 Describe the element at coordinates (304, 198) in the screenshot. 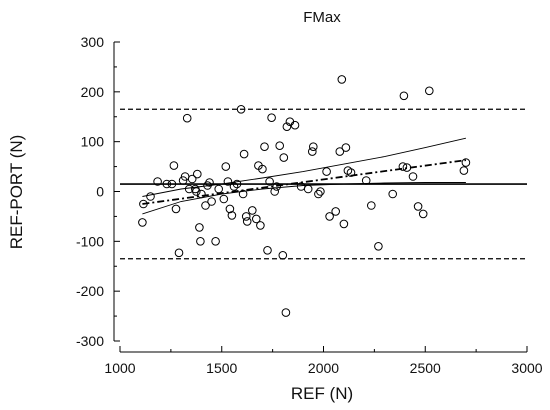

I see `confidence-band-lower` at that location.